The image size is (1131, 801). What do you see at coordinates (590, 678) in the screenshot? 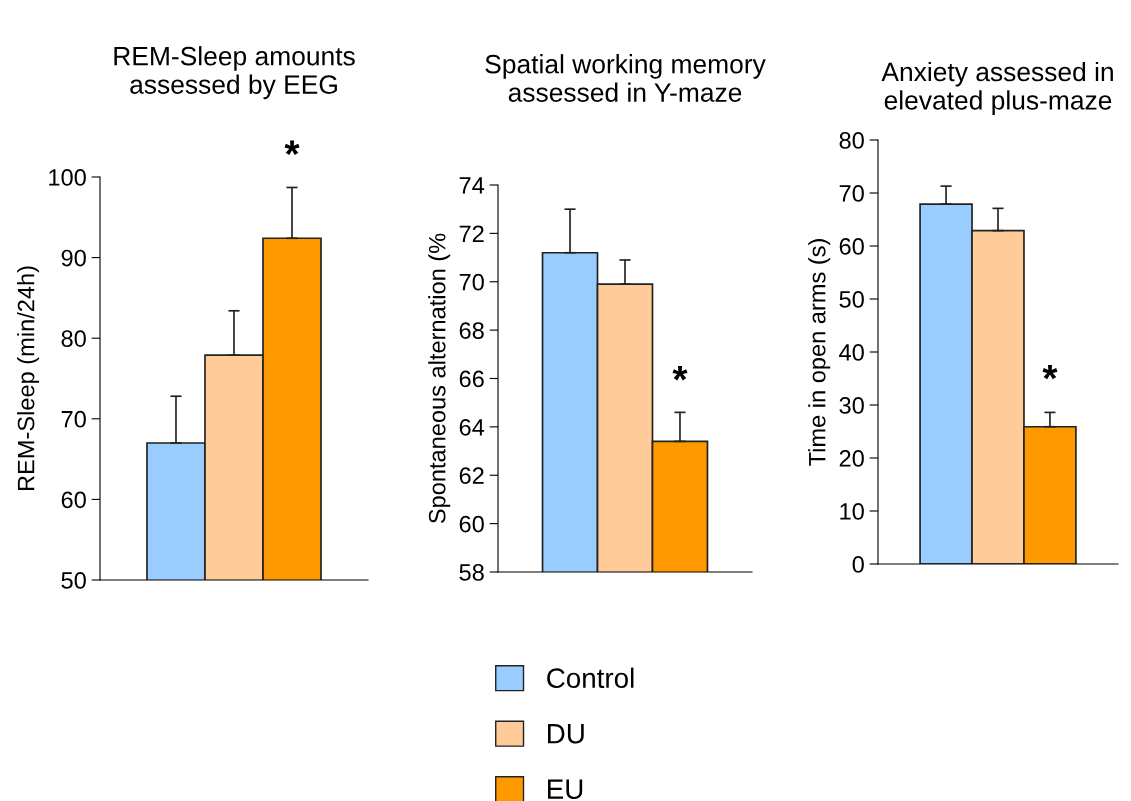
I see `legend-label: Control` at bounding box center [590, 678].